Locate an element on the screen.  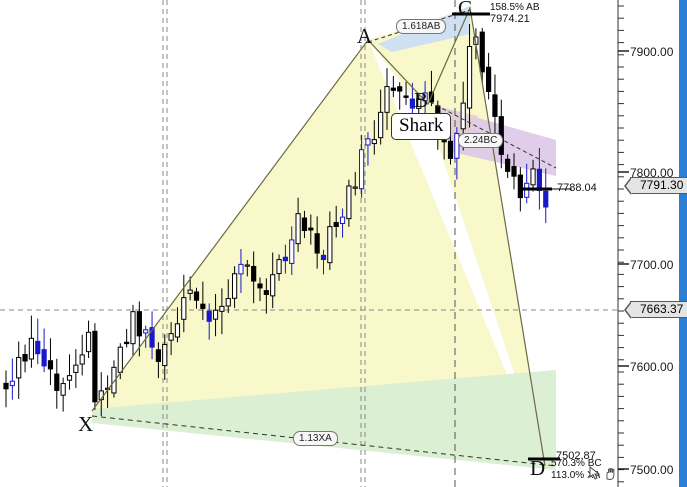
last-price-tag: 7791.30 is located at coordinates (655, 186).